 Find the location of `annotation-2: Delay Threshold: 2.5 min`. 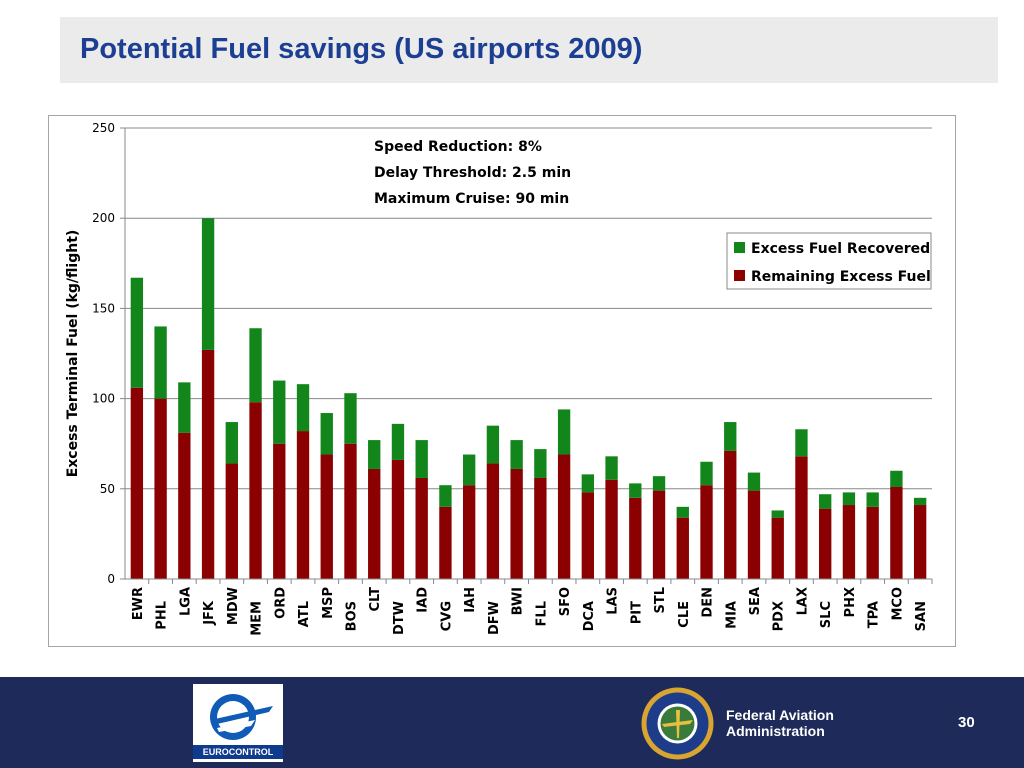

annotation-2: Delay Threshold: 2.5 min is located at coordinates (472, 173).